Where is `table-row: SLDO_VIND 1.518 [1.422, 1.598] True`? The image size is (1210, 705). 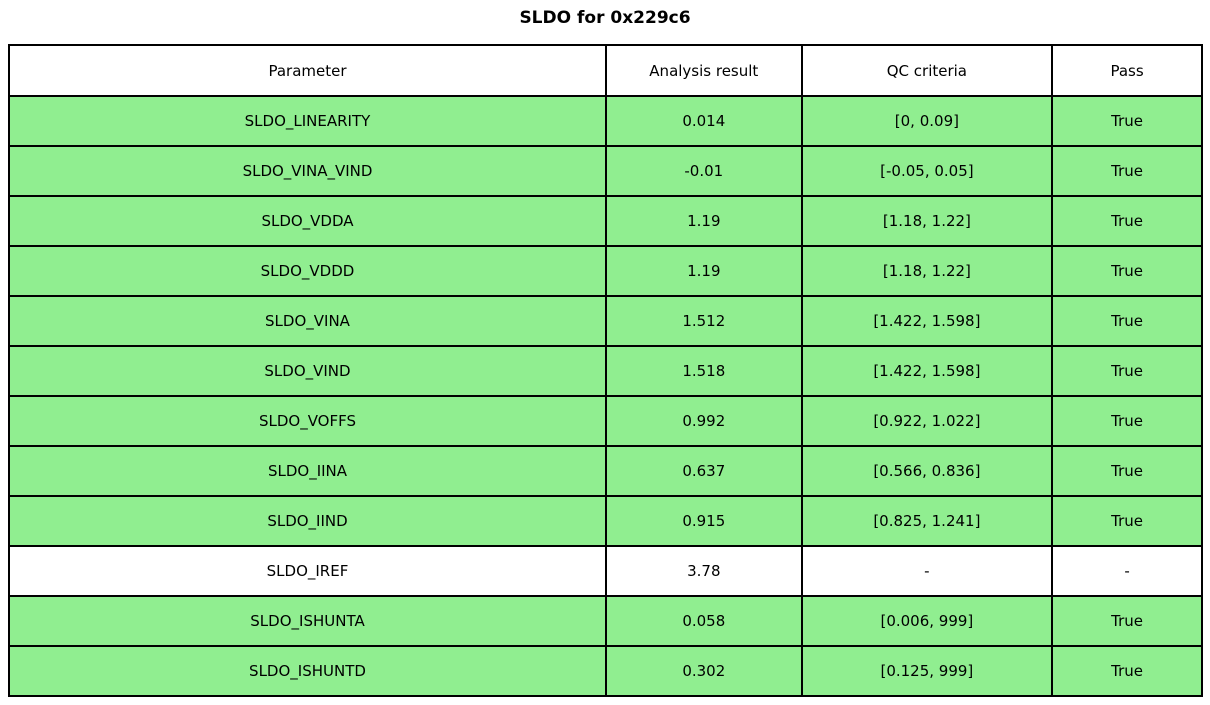 table-row: SLDO_VIND 1.518 [1.422, 1.598] True is located at coordinates (605, 371).